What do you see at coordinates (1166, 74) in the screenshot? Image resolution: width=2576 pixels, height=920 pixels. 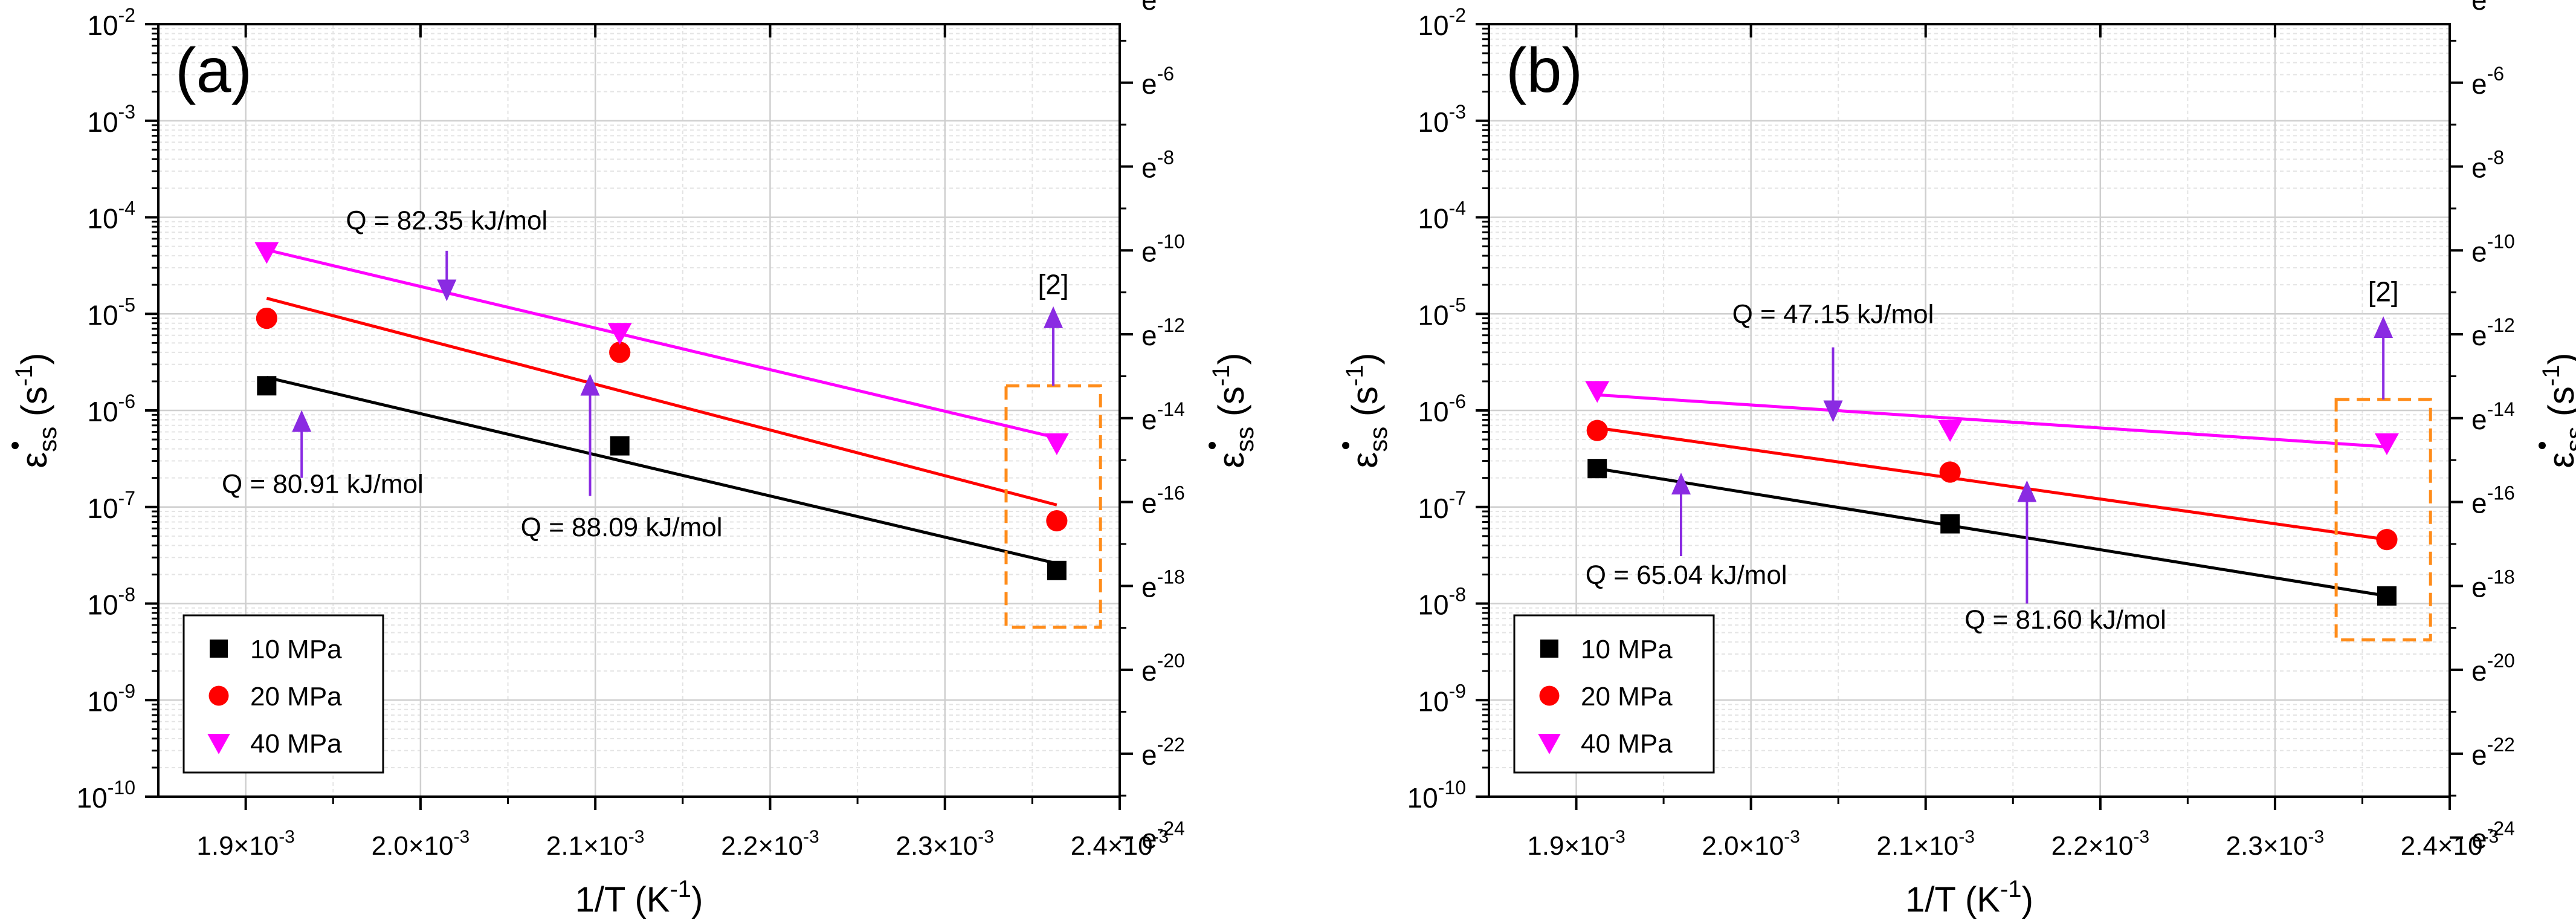 I see `y-right-tick-exponent: -6` at bounding box center [1166, 74].